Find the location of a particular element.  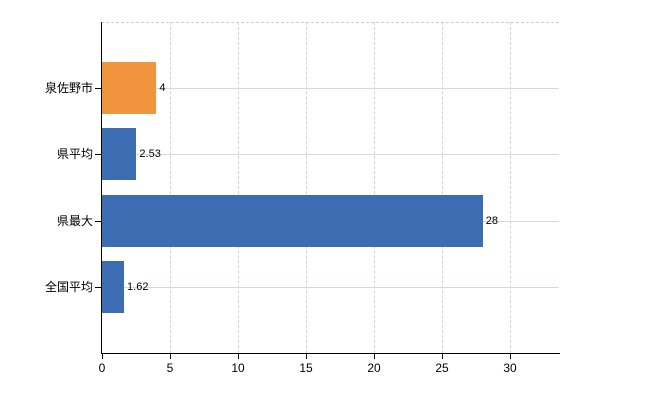

x-tick-label-25: 25 is located at coordinates (442, 368).